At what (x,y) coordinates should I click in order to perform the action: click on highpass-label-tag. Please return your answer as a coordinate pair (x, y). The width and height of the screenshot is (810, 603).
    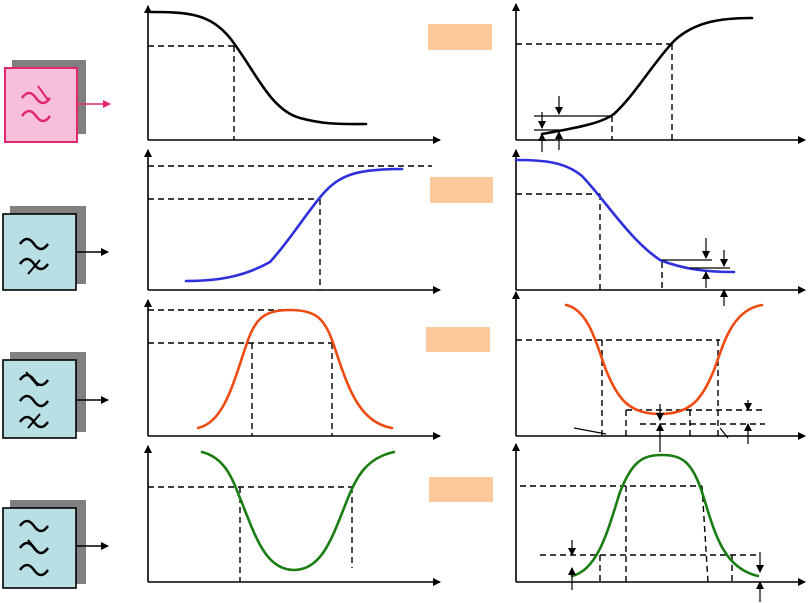
    Looking at the image, I should click on (461, 190).